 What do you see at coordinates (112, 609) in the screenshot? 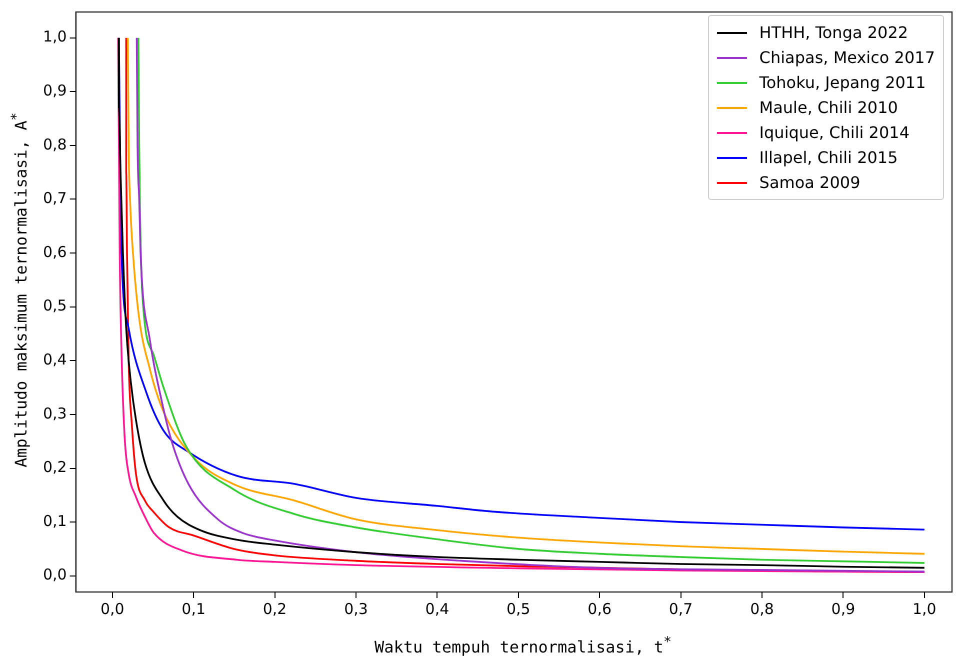
I see `x-tick-label: 0,0` at bounding box center [112, 609].